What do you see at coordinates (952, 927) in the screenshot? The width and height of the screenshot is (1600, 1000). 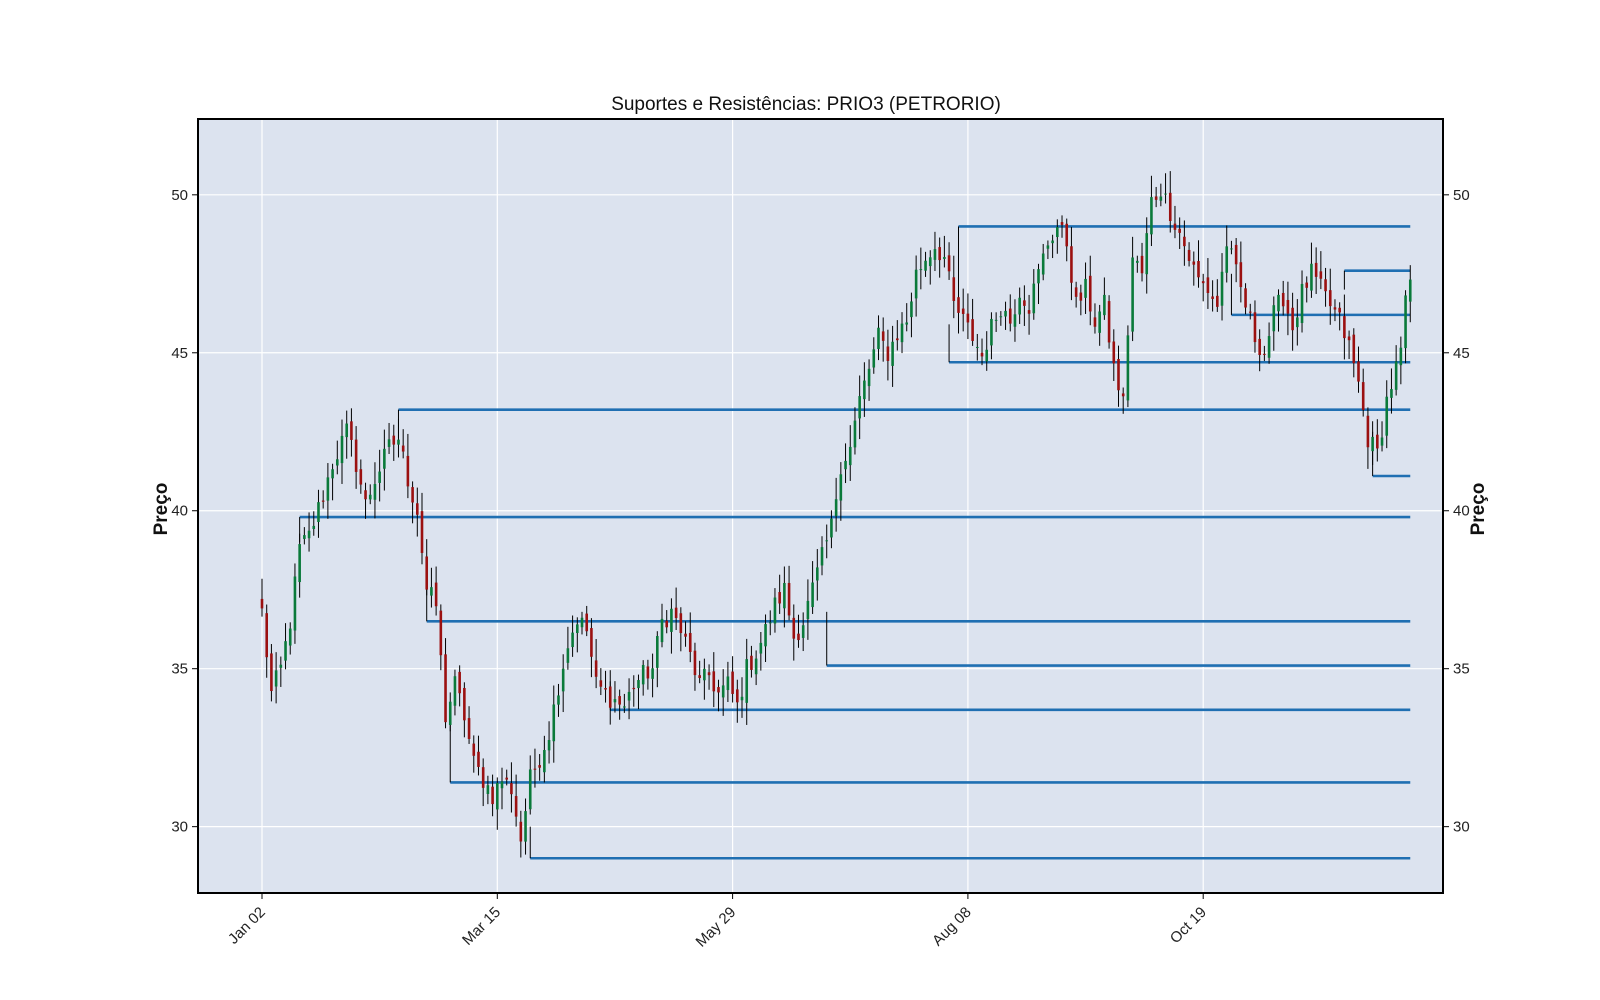 I see `x-tick-label: Aug 08` at bounding box center [952, 927].